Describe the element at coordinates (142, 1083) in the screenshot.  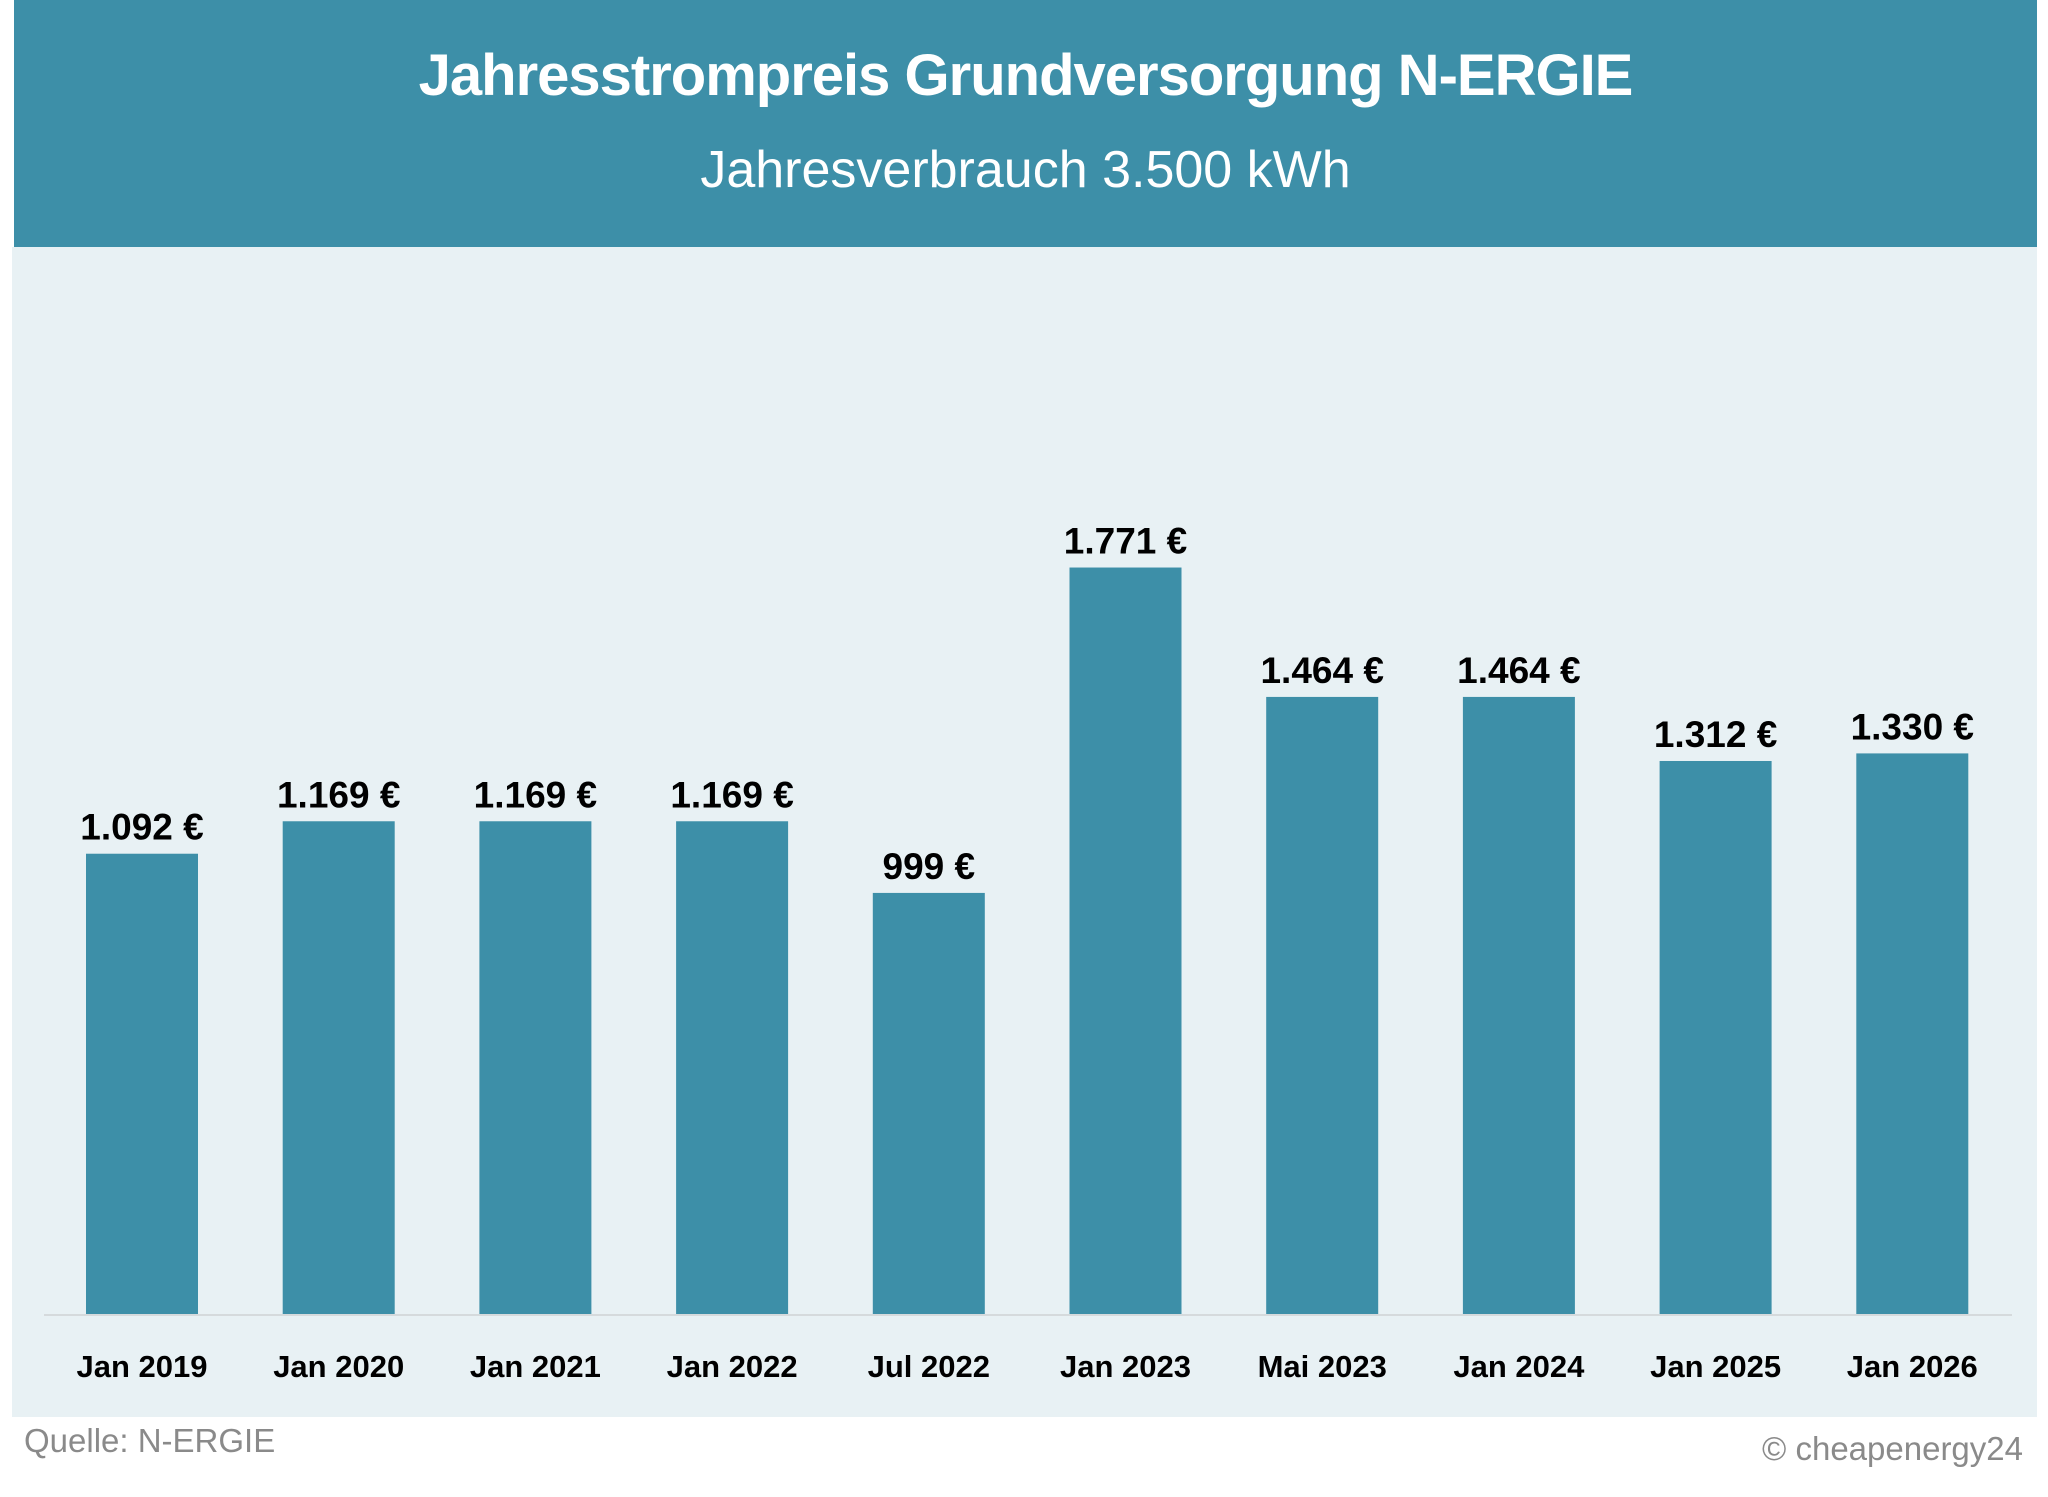
I see `bar-jan-2019` at that location.